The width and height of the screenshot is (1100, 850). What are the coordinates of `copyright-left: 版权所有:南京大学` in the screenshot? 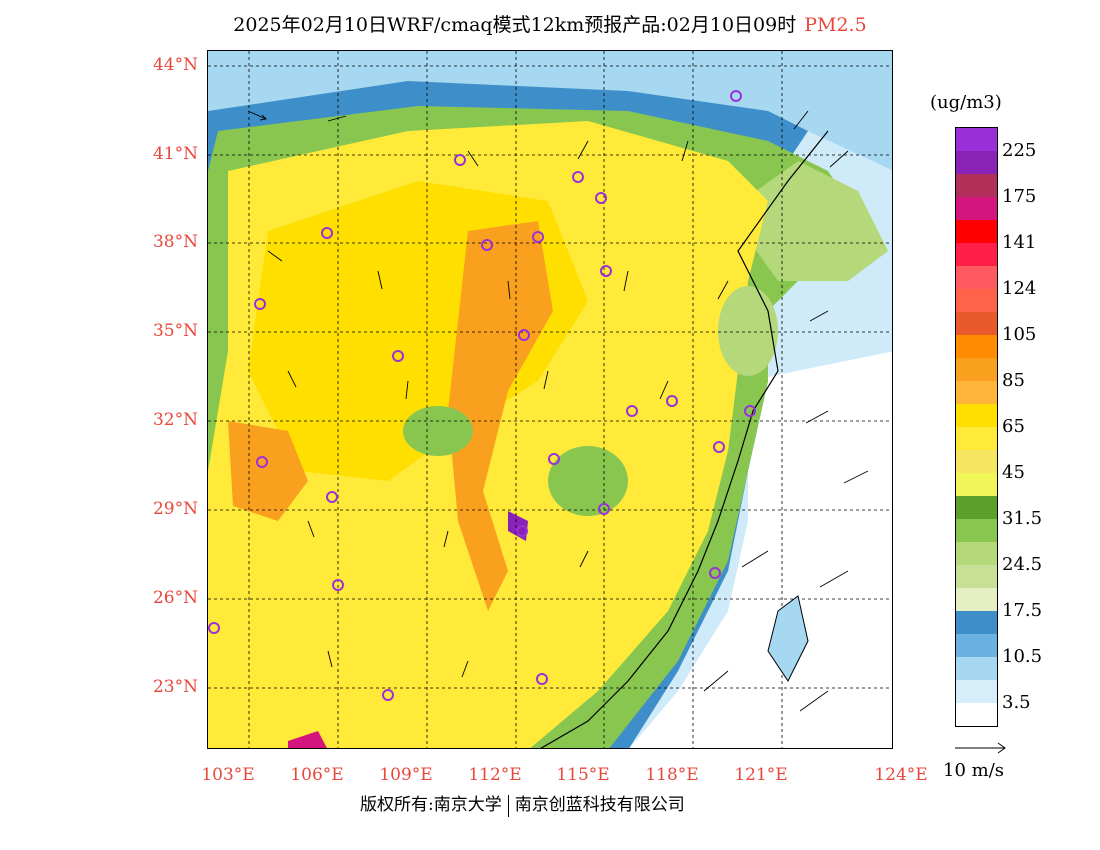 It's located at (431, 805).